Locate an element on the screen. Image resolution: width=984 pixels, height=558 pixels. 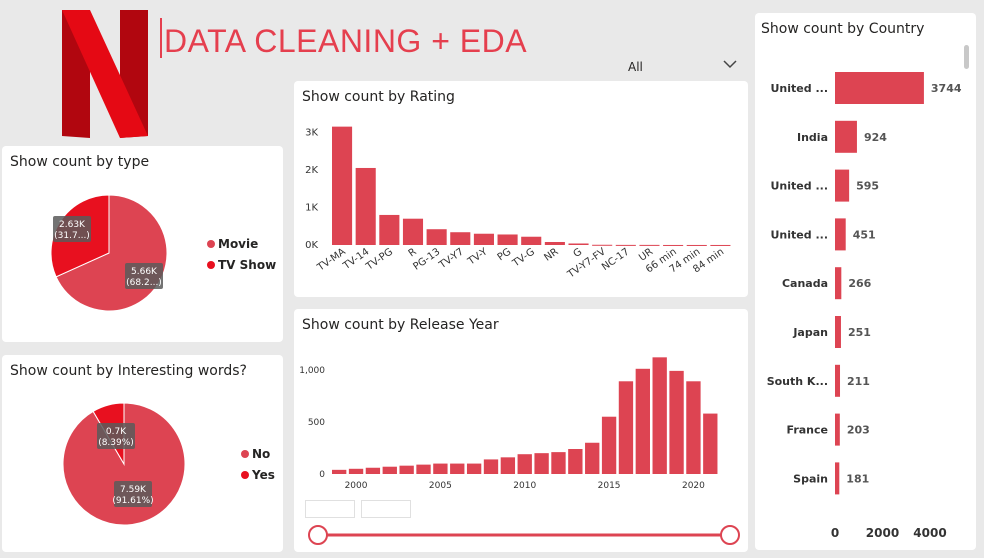
country-card-title: Show count by Country is located at coordinates (843, 29).